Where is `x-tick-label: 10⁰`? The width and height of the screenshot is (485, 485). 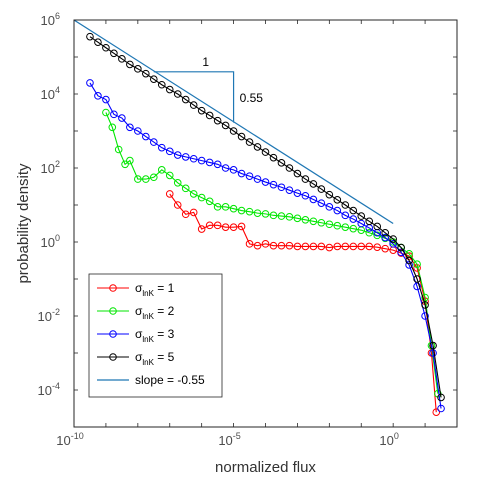
x-tick-label: 10⁰ is located at coordinates (388, 439).